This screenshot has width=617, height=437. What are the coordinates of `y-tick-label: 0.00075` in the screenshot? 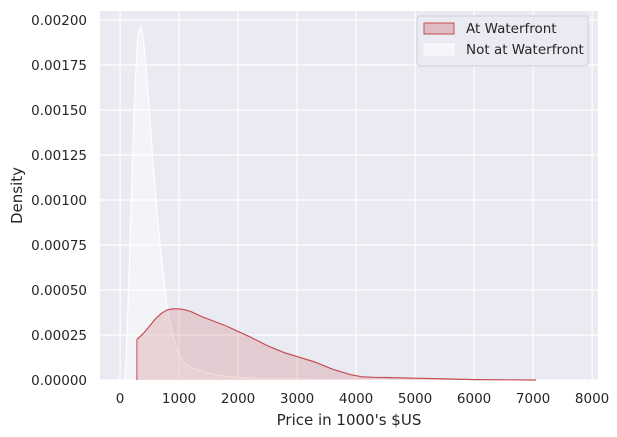 It's located at (59, 246).